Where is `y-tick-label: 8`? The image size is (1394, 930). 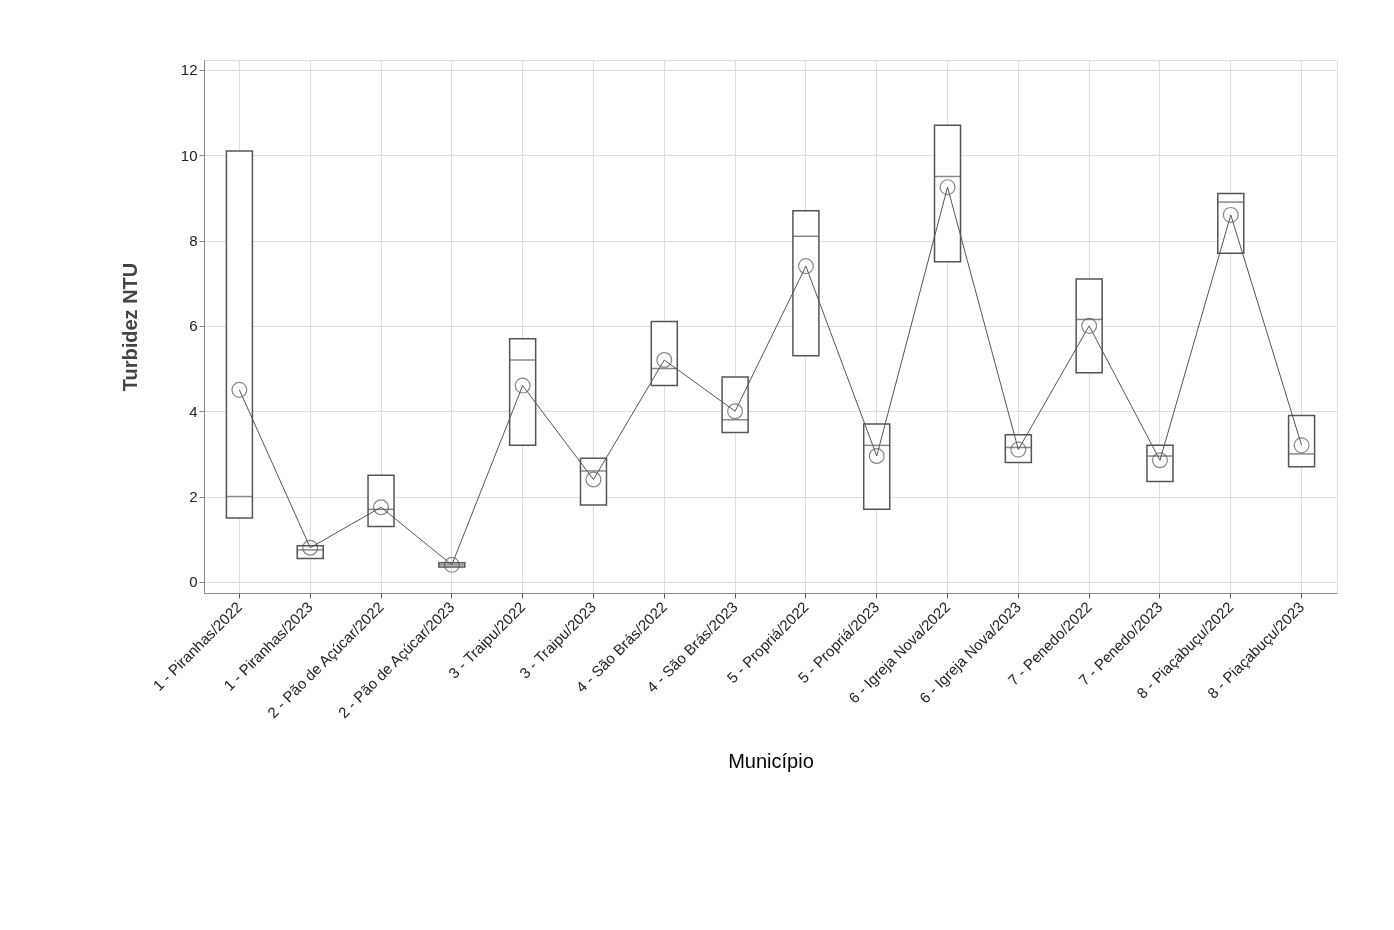
y-tick-label: 8 is located at coordinates (193, 241).